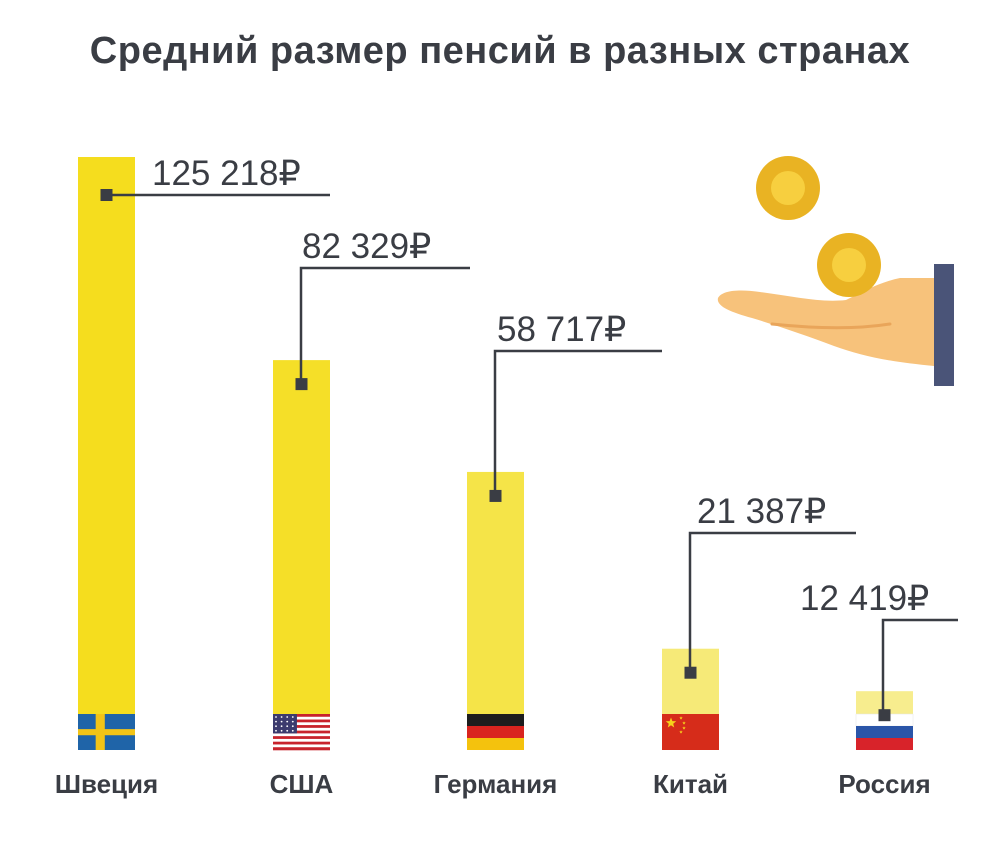 The image size is (1000, 856). I want to click on russia-flag, so click(884, 731).